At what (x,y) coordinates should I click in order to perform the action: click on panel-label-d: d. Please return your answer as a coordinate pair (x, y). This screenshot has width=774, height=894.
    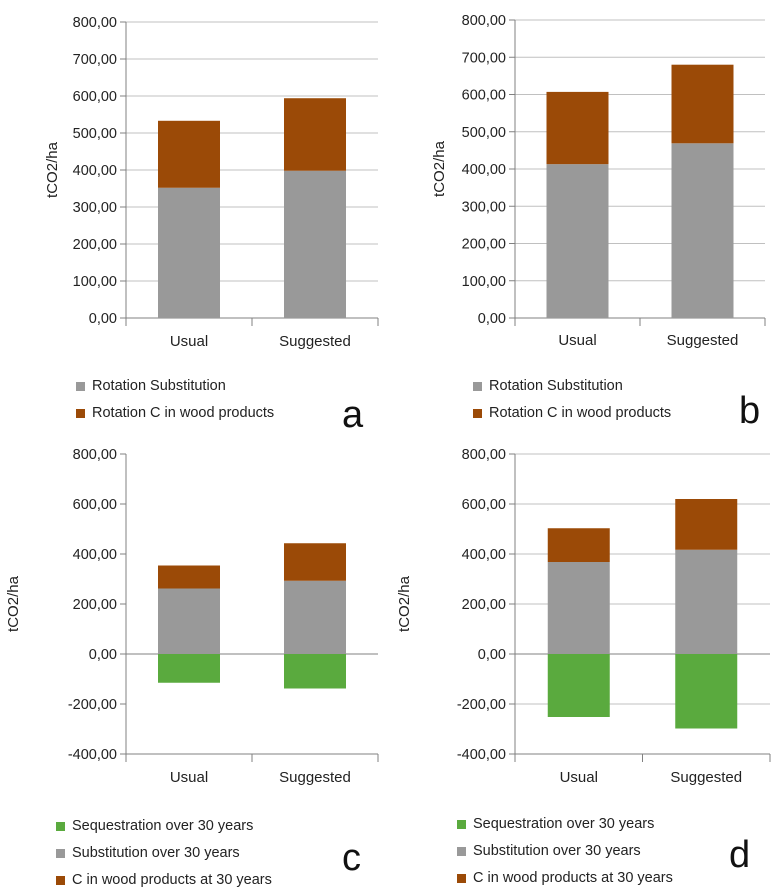
    Looking at the image, I should click on (740, 855).